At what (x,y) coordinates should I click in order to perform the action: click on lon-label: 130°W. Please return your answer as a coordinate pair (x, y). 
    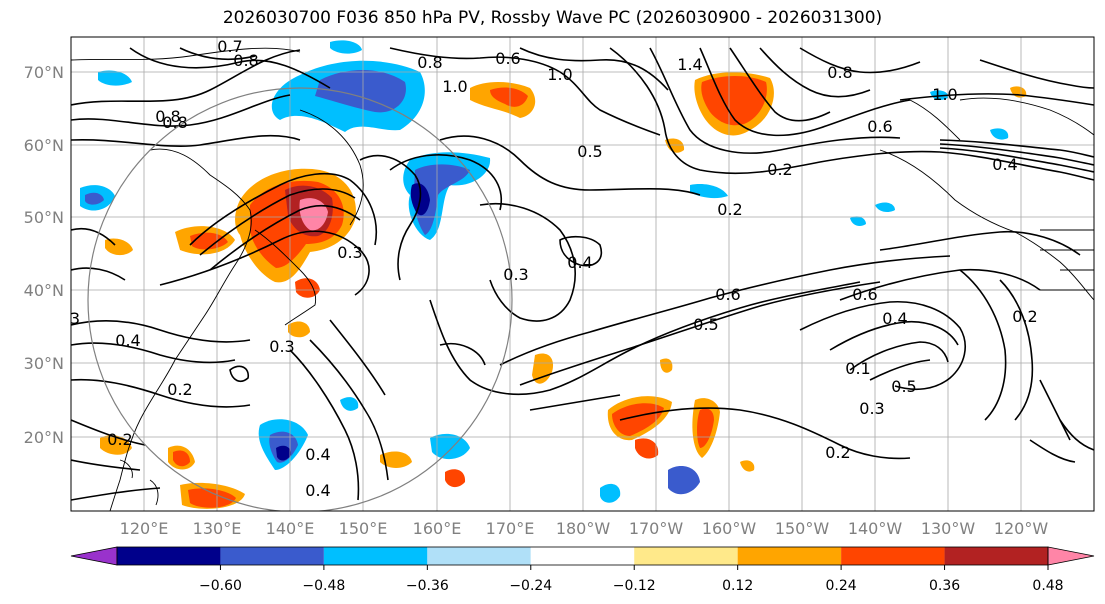
    Looking at the image, I should click on (948, 528).